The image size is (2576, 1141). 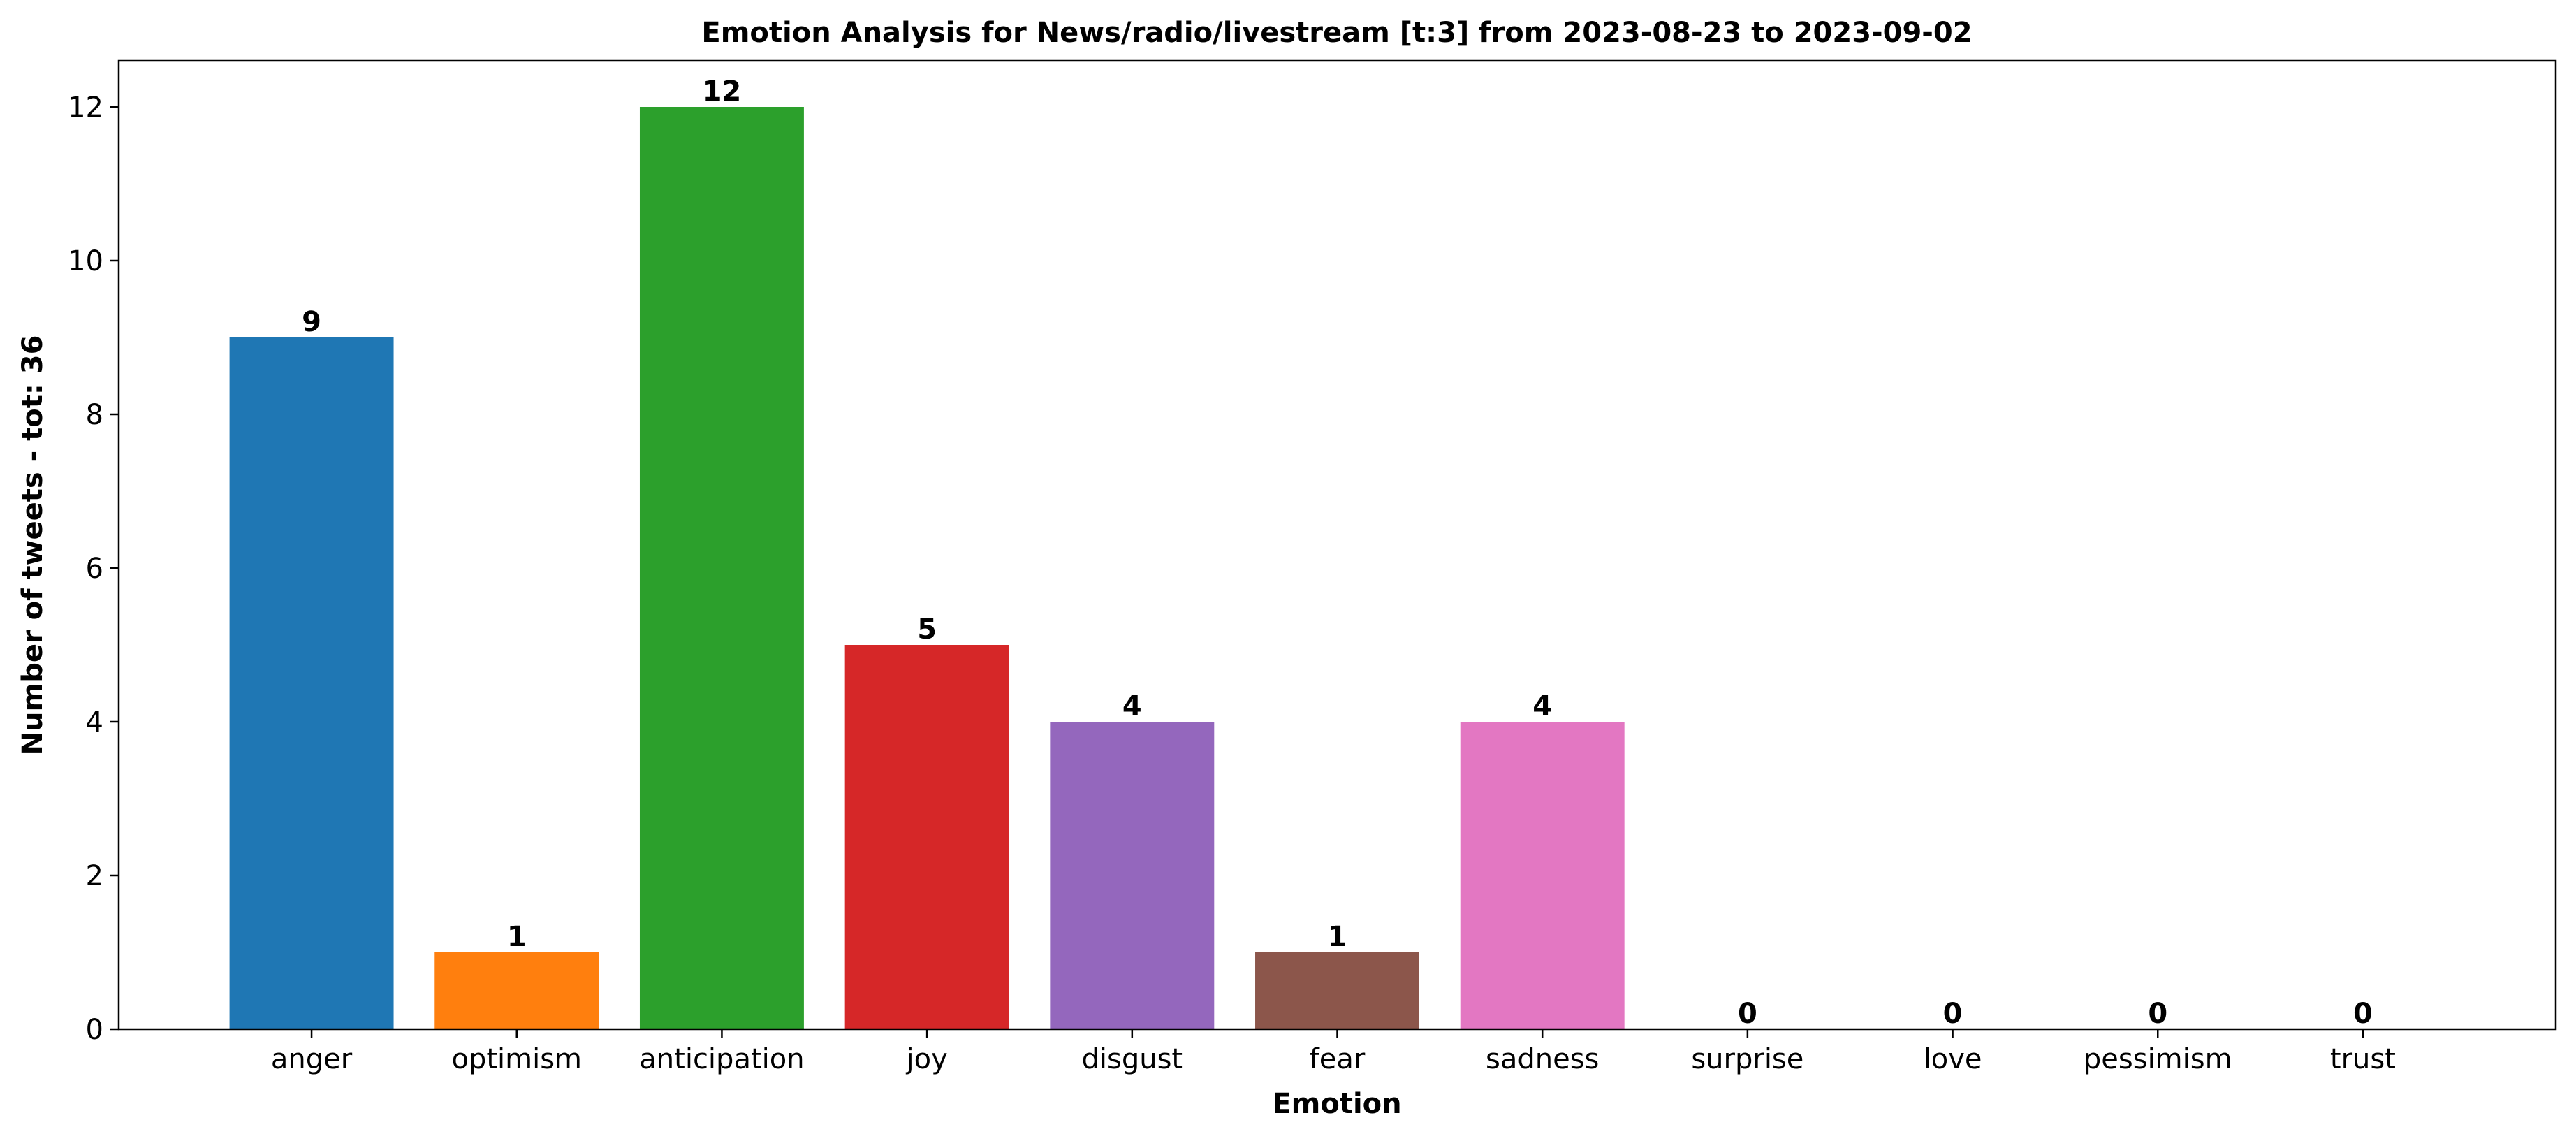 What do you see at coordinates (33, 545) in the screenshot?
I see `y-axis-label: Number of tweets - tot: 36` at bounding box center [33, 545].